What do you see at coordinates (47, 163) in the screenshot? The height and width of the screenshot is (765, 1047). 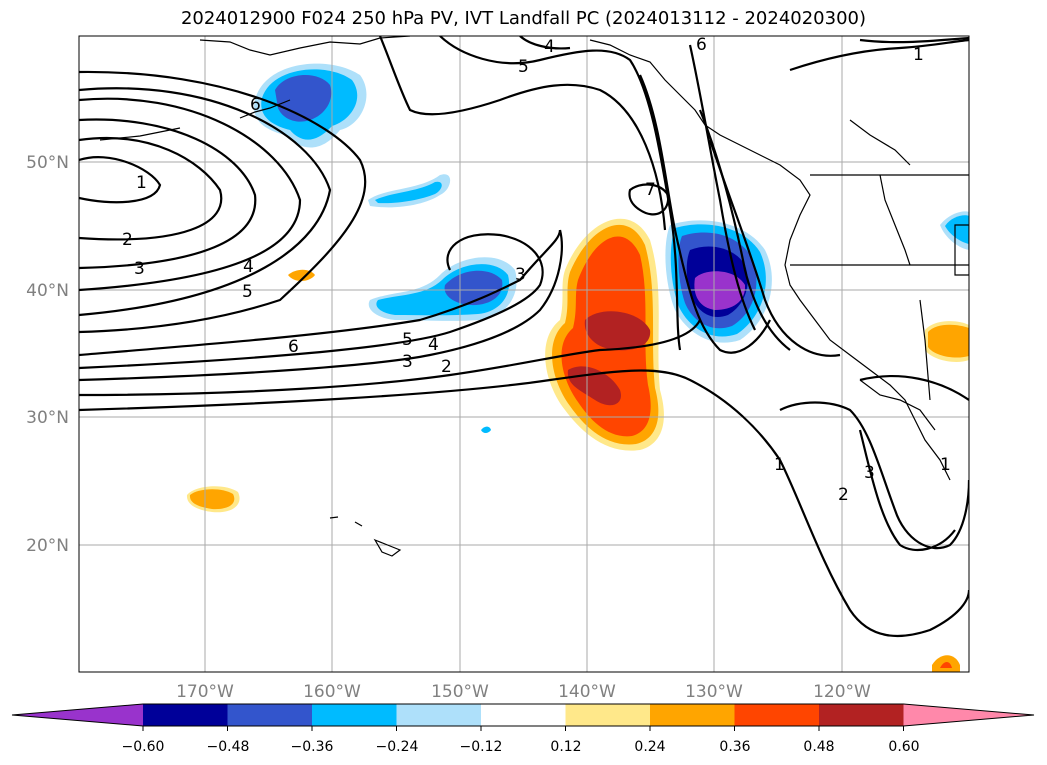 I see `lat-label: 50°N` at bounding box center [47, 163].